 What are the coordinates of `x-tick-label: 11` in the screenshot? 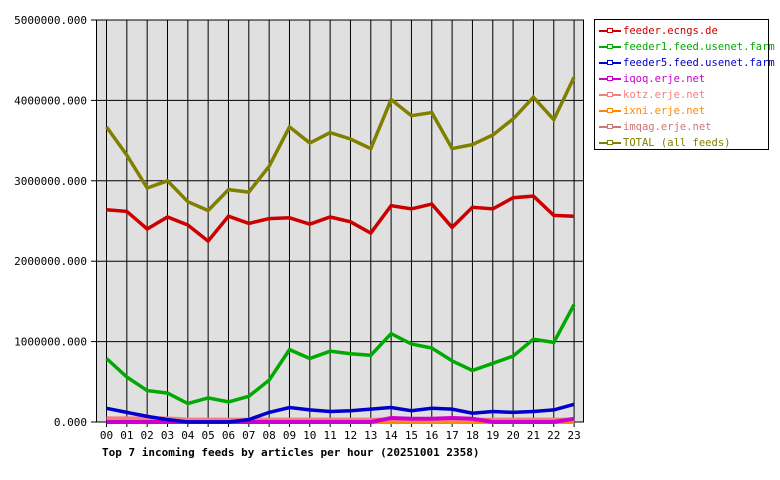 It's located at (330, 435).